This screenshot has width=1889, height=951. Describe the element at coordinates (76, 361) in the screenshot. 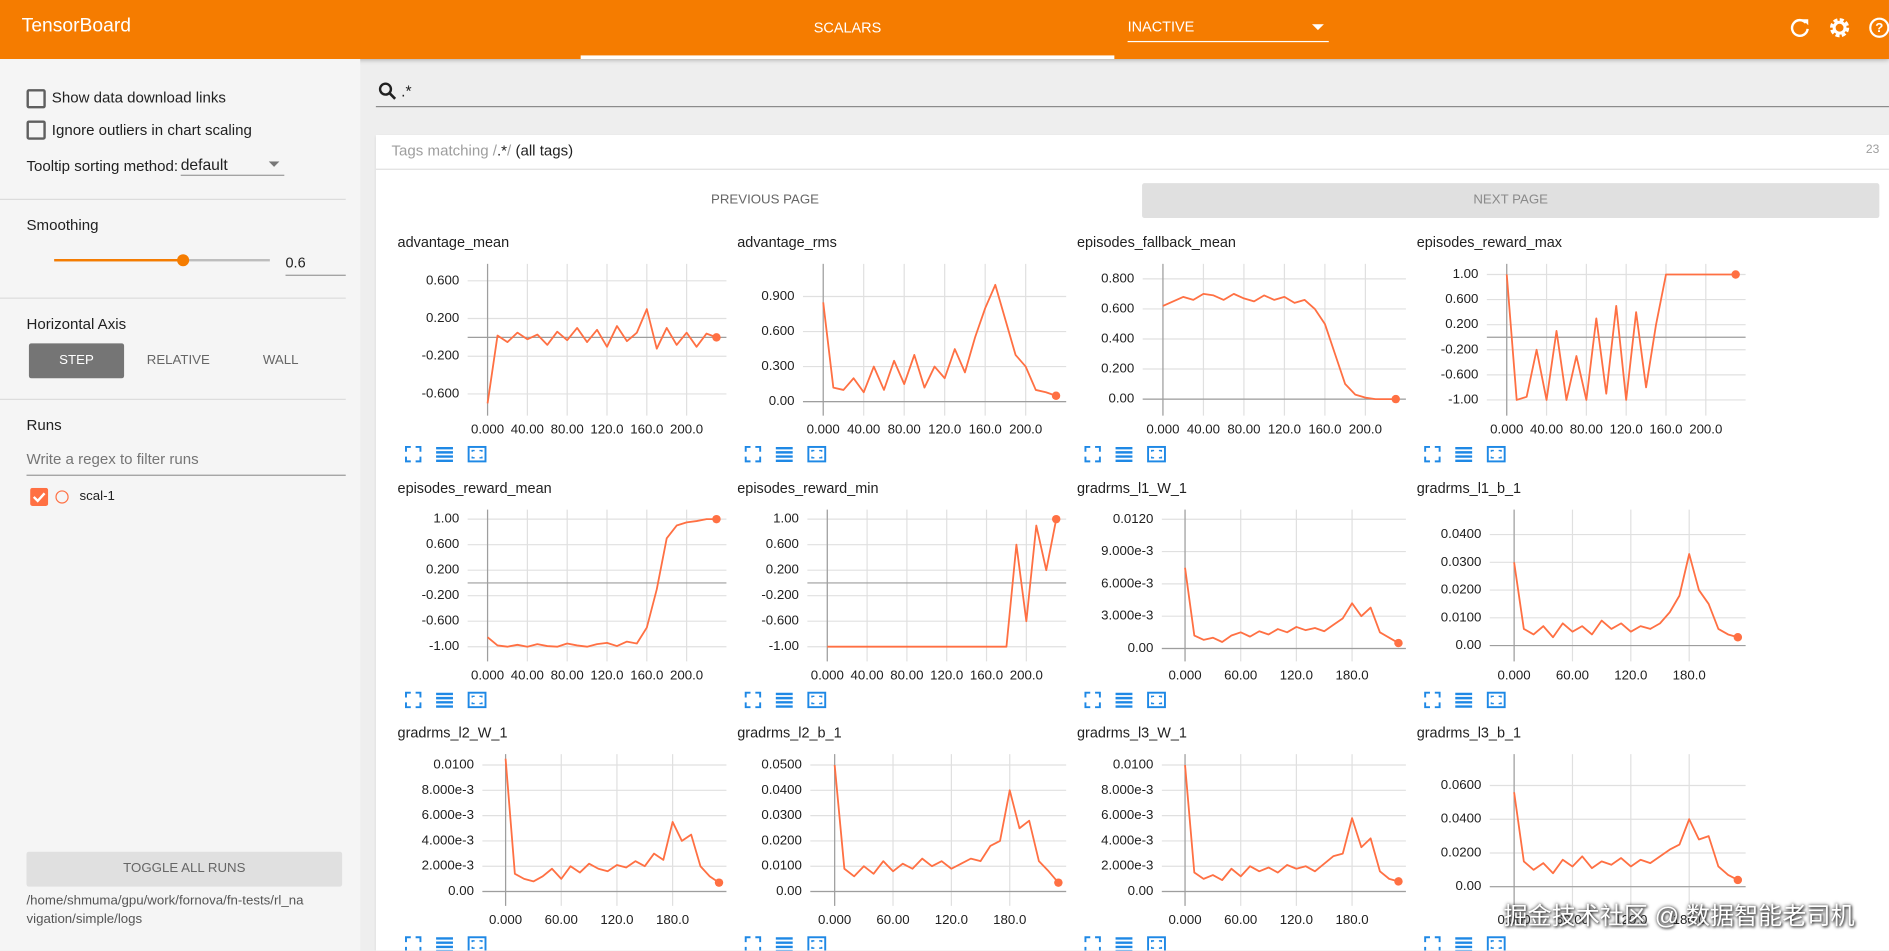

I see `axis-button: STEP` at that location.